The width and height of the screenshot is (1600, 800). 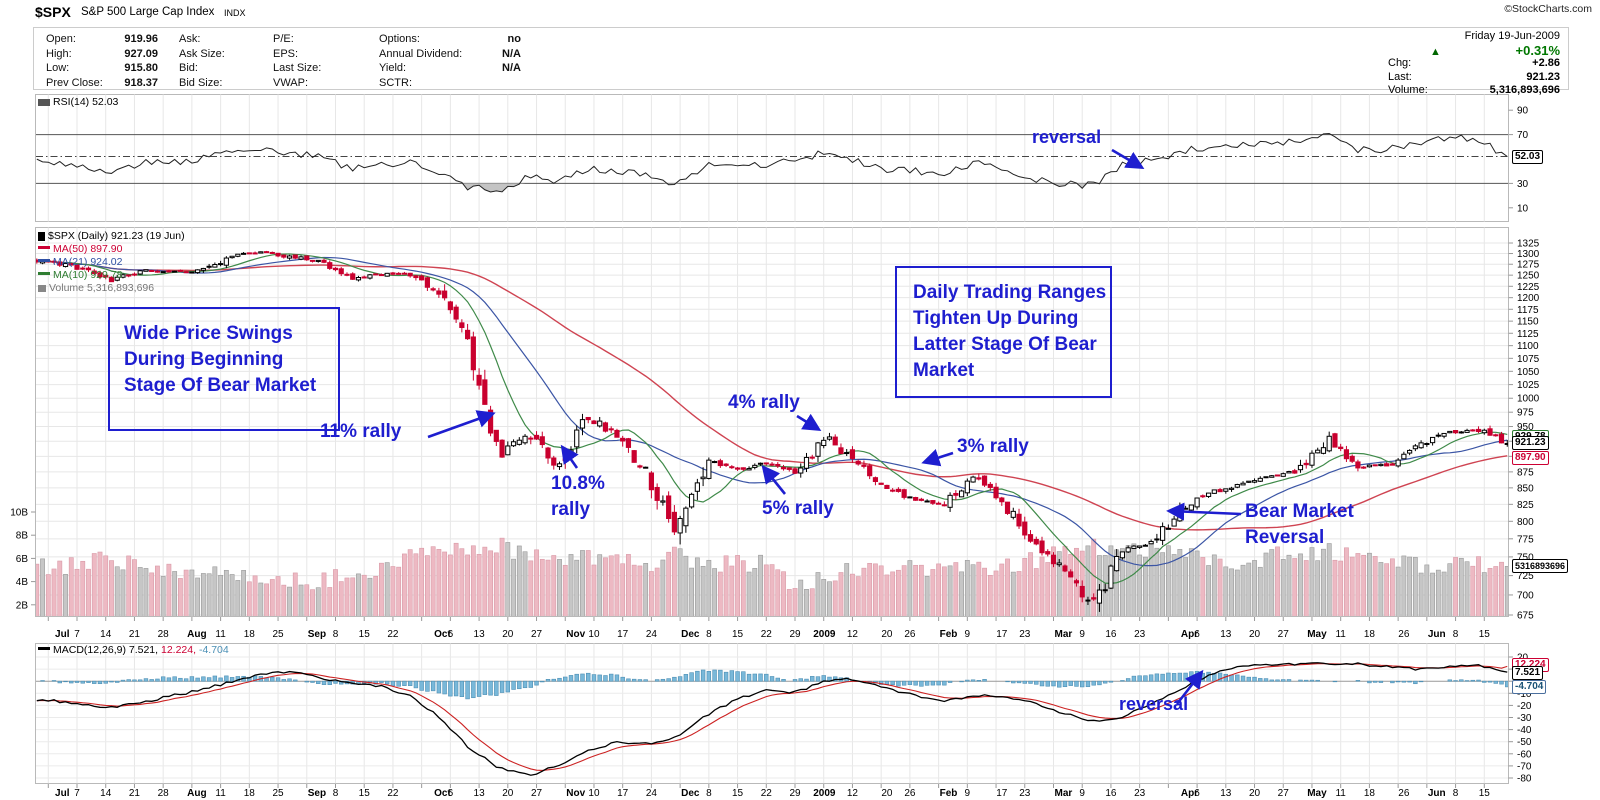 I want to click on high-label: High:, so click(x=59, y=53).